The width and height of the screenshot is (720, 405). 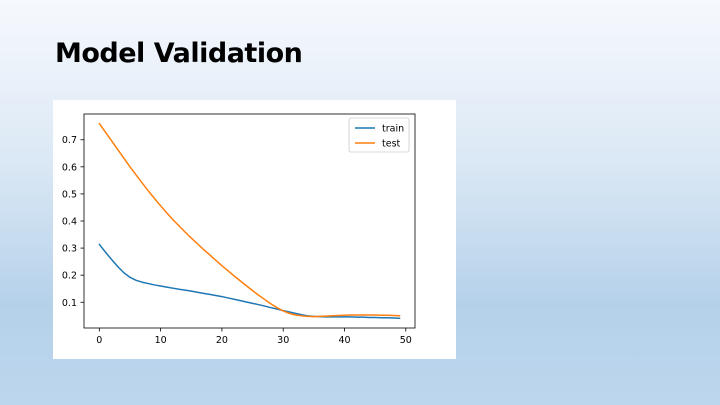 What do you see at coordinates (391, 144) in the screenshot?
I see `legend-label-test: test` at bounding box center [391, 144].